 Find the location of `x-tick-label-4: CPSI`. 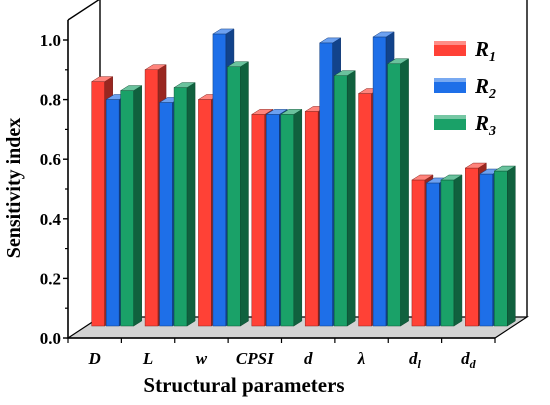

x-tick-label-4: CPSI is located at coordinates (255, 358).